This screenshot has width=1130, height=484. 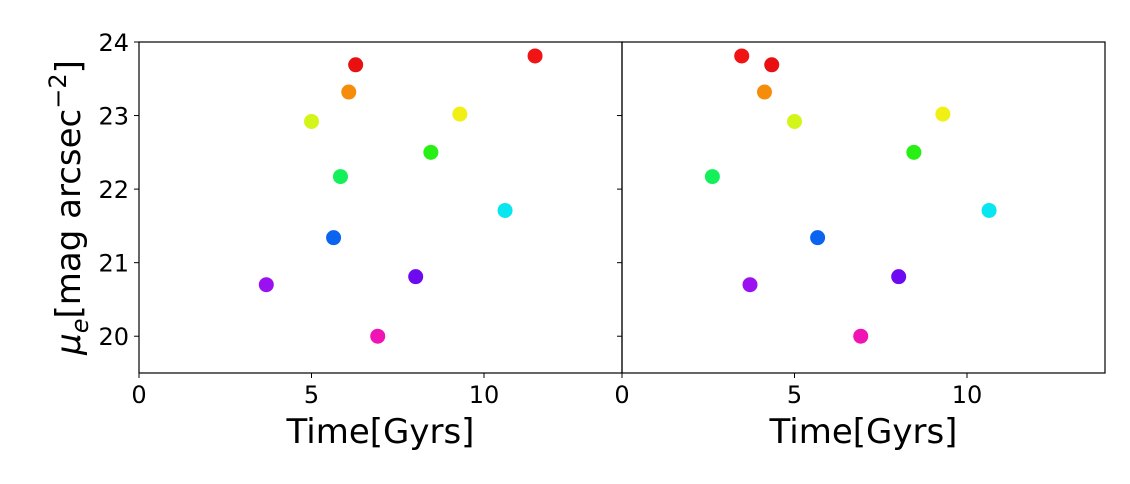 What do you see at coordinates (58, 90) in the screenshot?
I see `y-axis-label-part: −2` at bounding box center [58, 90].